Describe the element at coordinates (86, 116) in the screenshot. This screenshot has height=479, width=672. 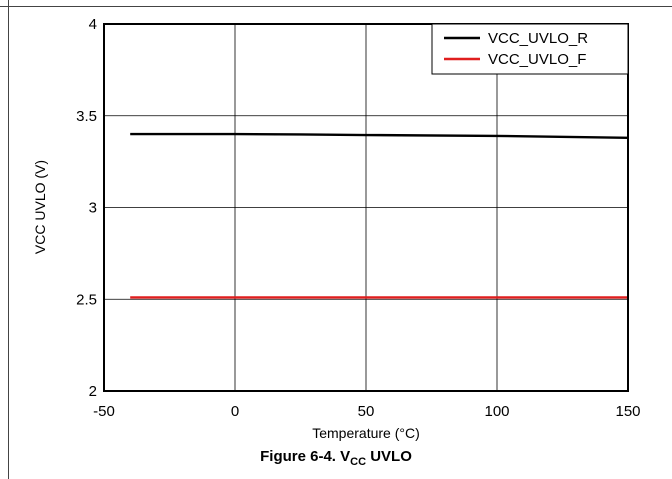
I see `y-tick-label: 3.5` at that location.